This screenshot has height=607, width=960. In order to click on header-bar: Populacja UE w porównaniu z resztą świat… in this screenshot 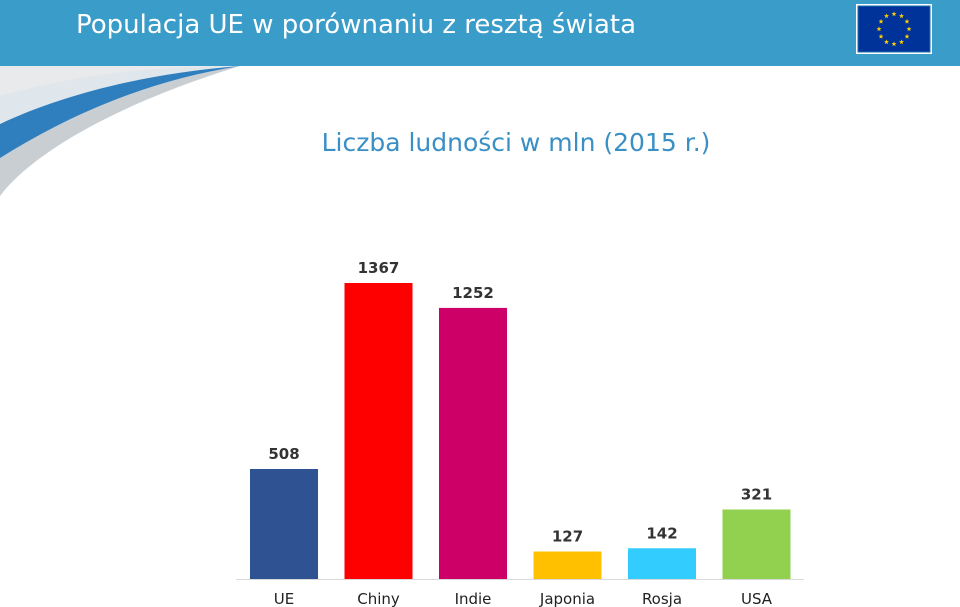, I will do `click(480, 33)`.